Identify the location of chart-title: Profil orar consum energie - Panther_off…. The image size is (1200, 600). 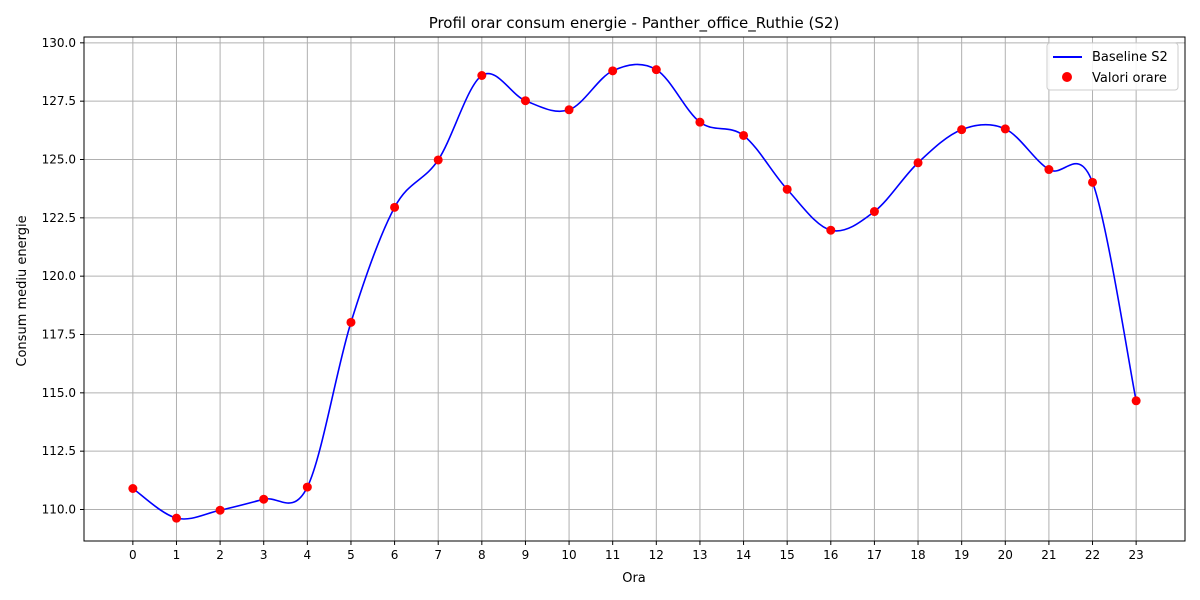
(634, 23).